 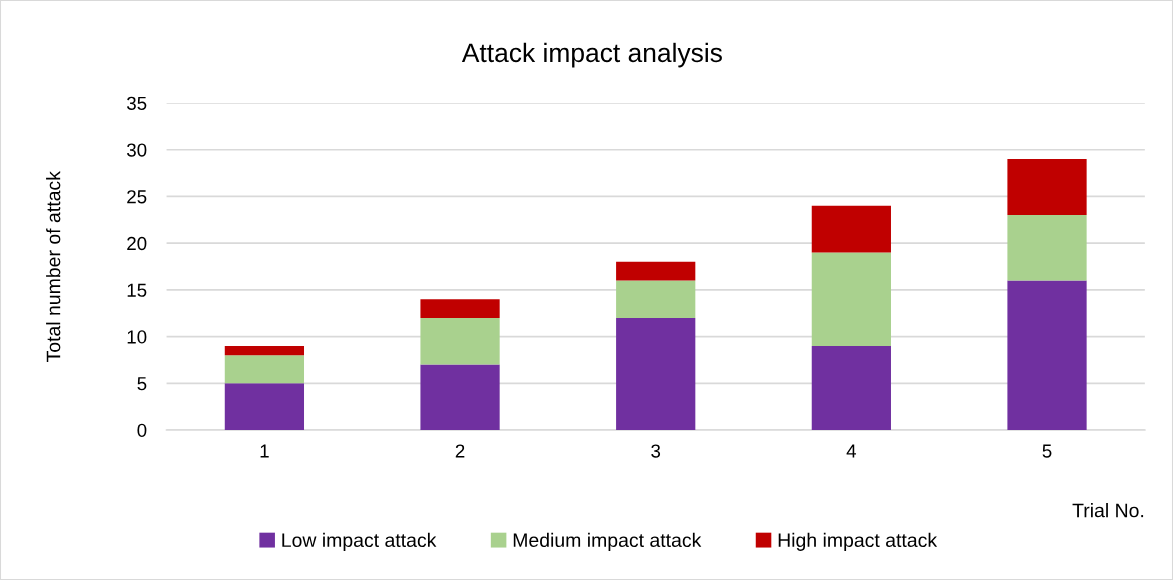 I want to click on x-tick-label: 1, so click(x=264, y=451).